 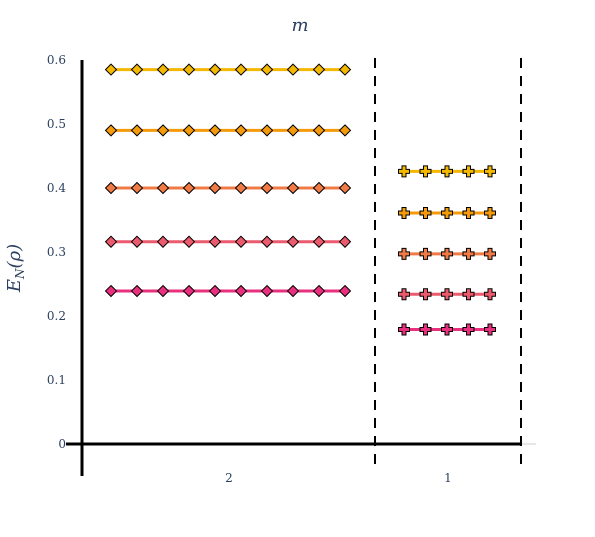 I want to click on y-tick-label: 0.2, so click(x=56, y=316).